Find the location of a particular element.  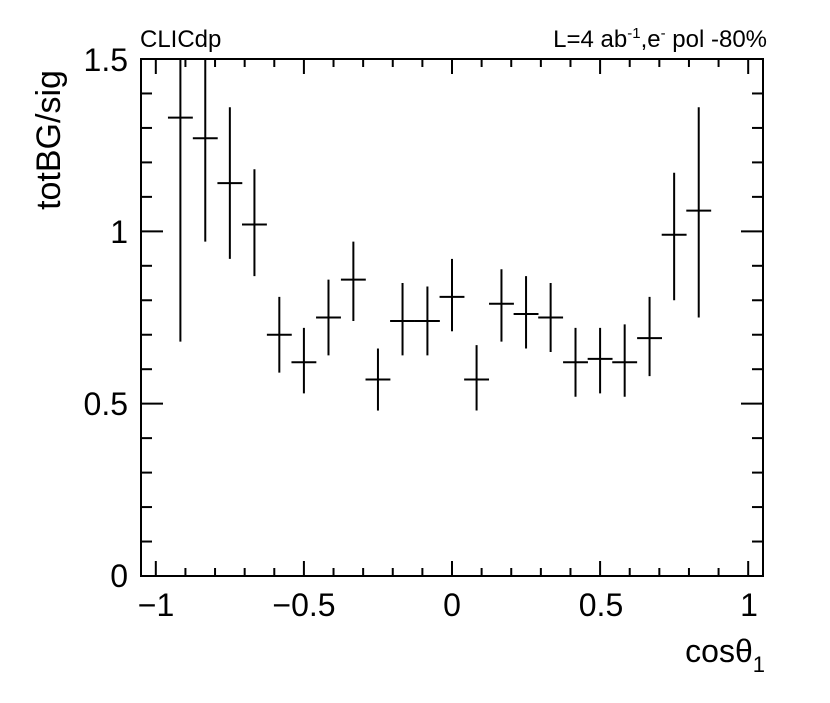

y-axis-label: totBG/sig is located at coordinates (49, 140).